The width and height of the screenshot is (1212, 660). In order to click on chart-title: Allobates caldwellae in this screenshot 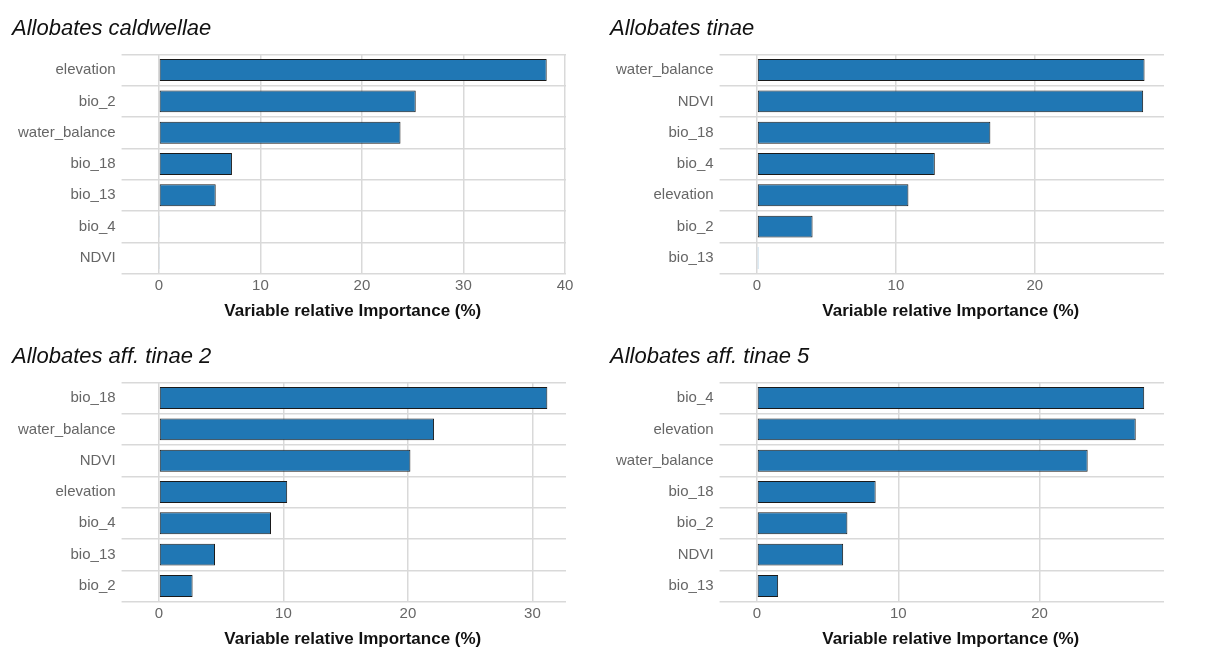, I will do `click(111, 28)`.